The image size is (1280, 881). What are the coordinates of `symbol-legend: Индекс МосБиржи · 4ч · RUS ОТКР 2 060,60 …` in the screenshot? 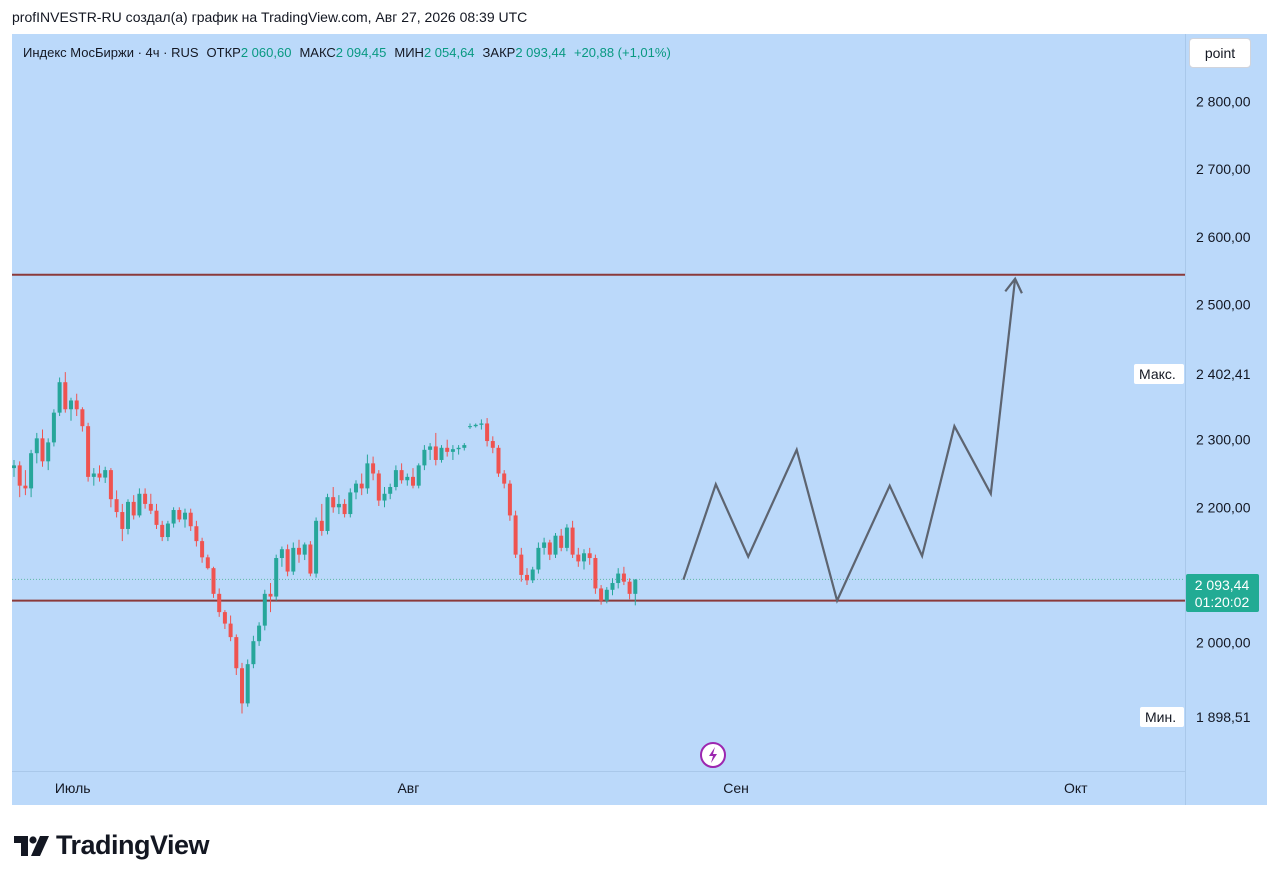 It's located at (347, 52).